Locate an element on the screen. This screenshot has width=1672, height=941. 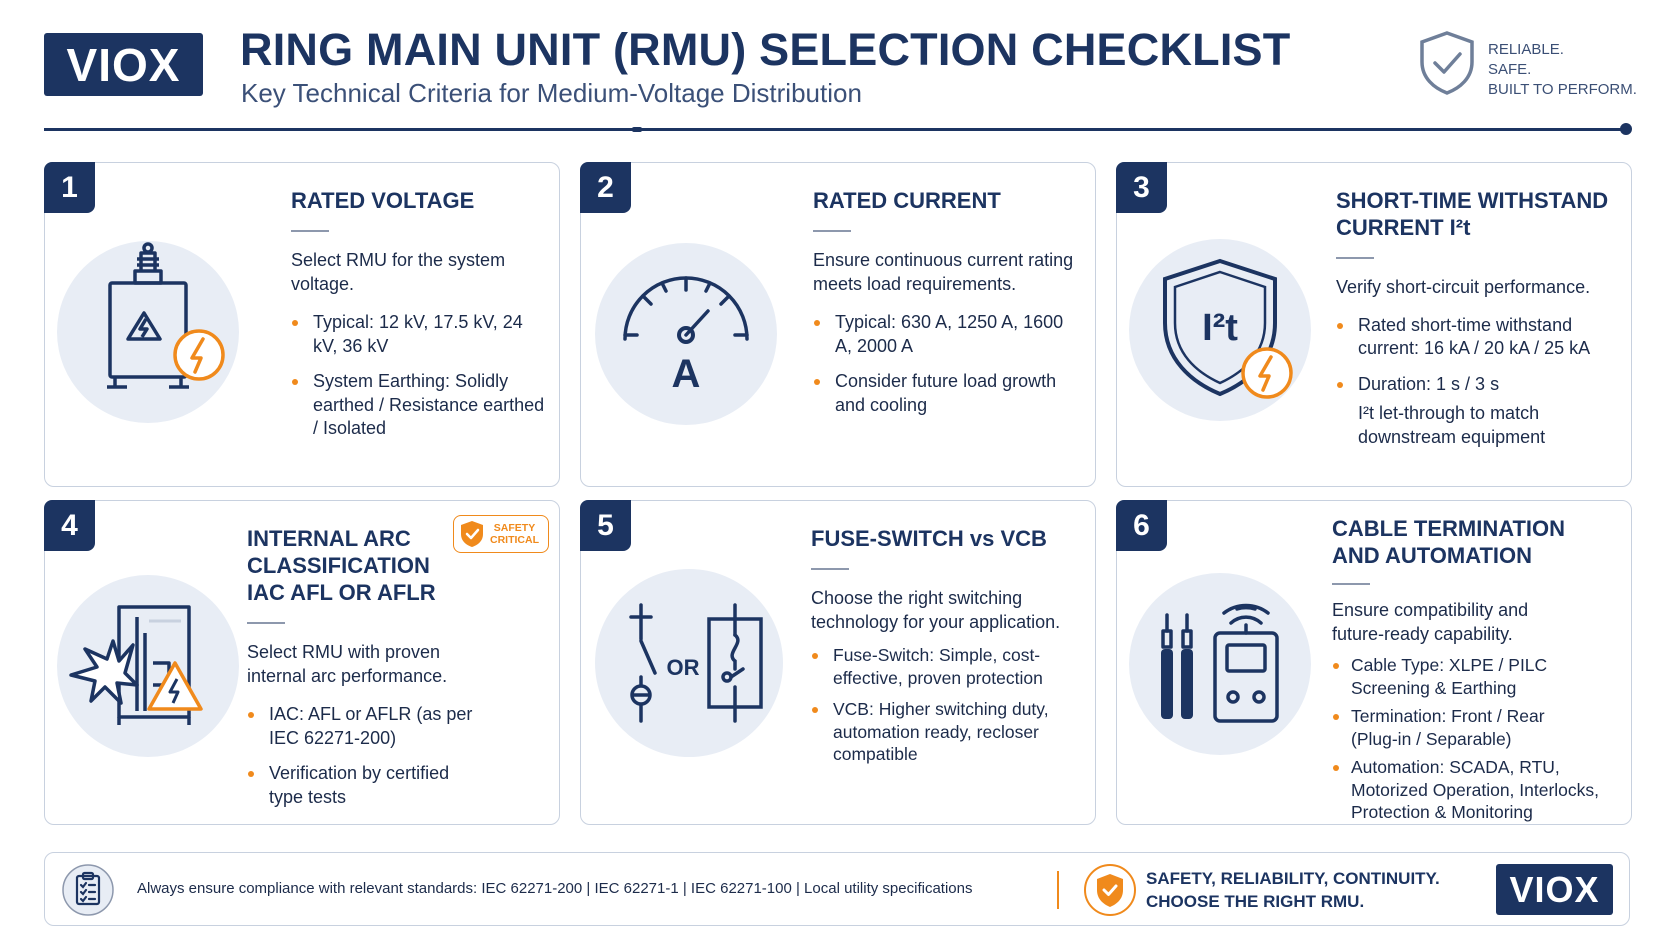
safety-critical-badge: SAFETY CRITICAL is located at coordinates (501, 534).